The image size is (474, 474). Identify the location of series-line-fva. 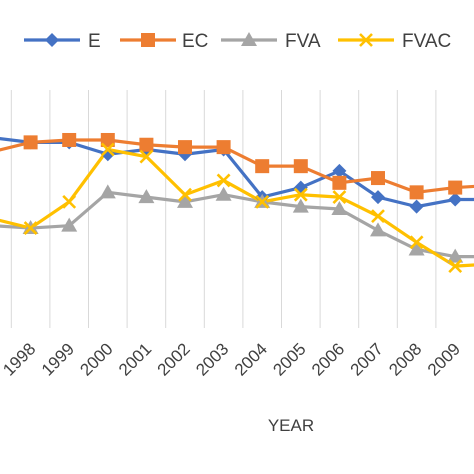
(237, 224).